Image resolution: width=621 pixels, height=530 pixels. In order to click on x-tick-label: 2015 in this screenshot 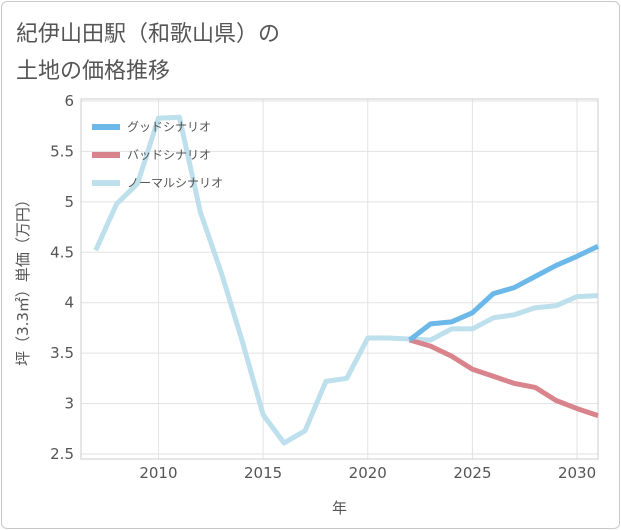, I will do `click(263, 473)`.